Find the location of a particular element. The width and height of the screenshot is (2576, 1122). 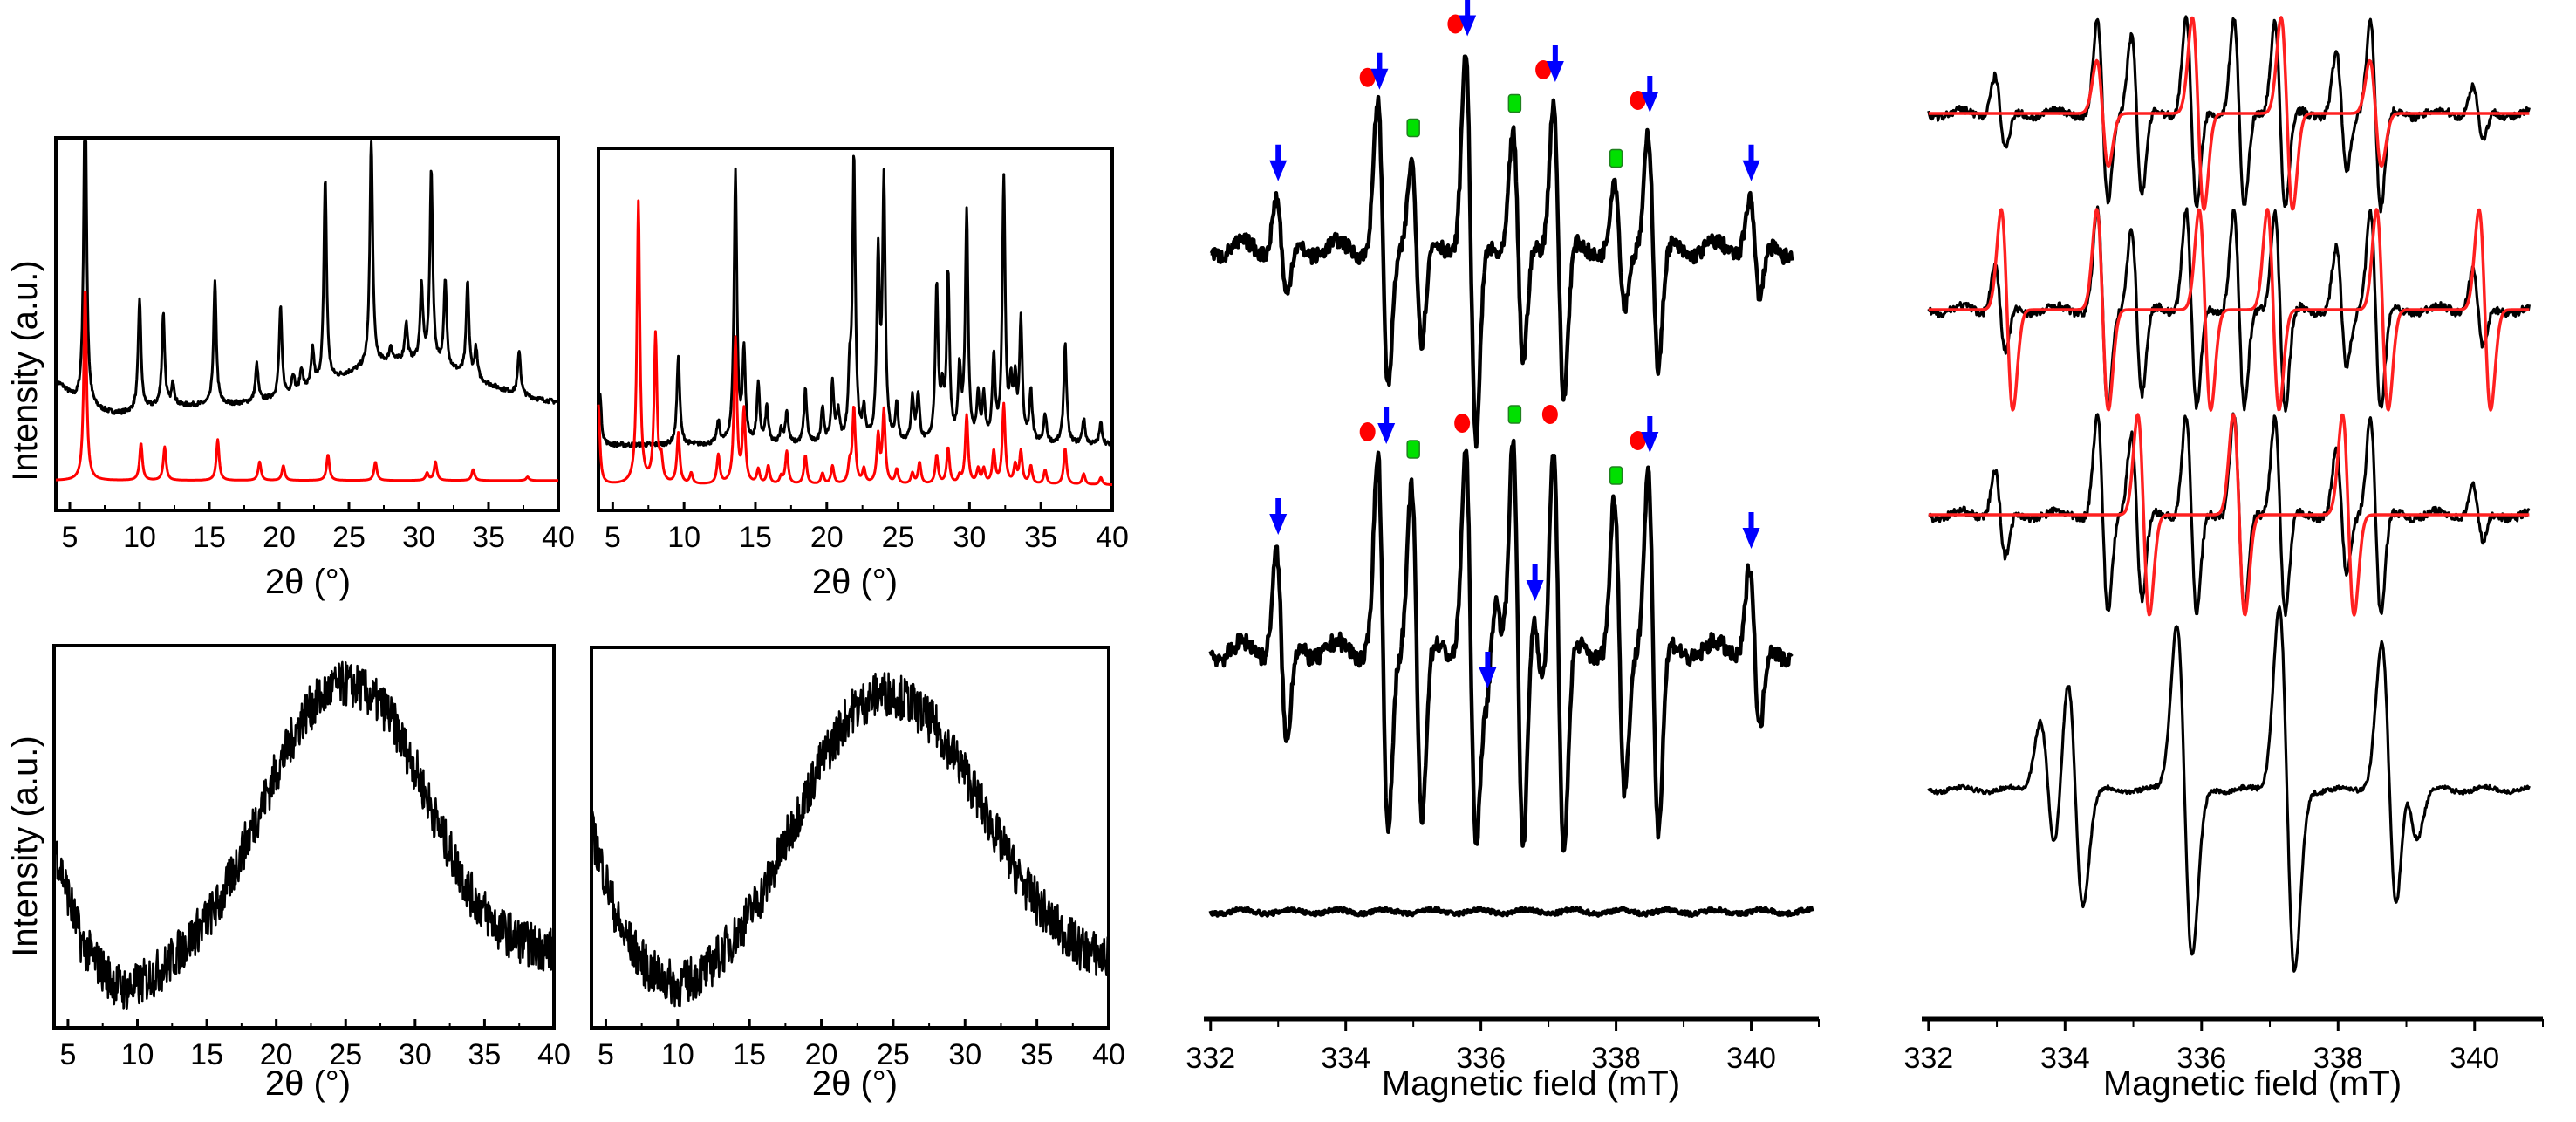

series-spectrum-middle is located at coordinates (1501, 645).